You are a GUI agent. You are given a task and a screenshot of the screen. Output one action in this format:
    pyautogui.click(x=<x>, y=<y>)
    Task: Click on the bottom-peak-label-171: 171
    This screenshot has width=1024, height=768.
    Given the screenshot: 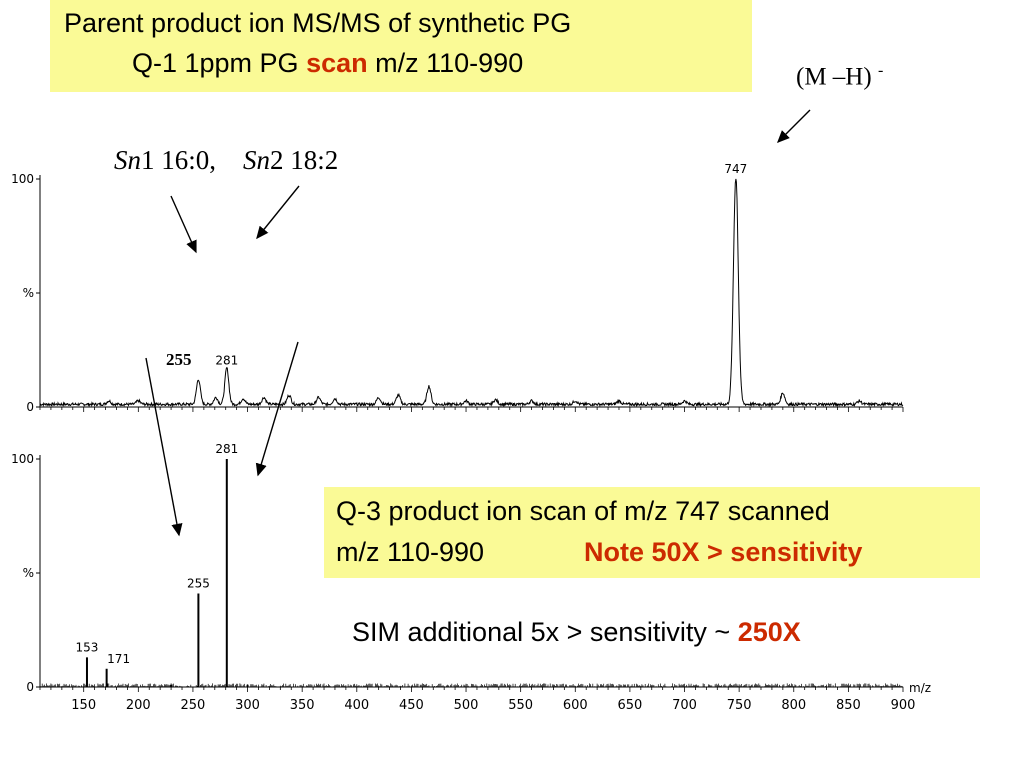 What is the action you would take?
    pyautogui.click(x=118, y=659)
    